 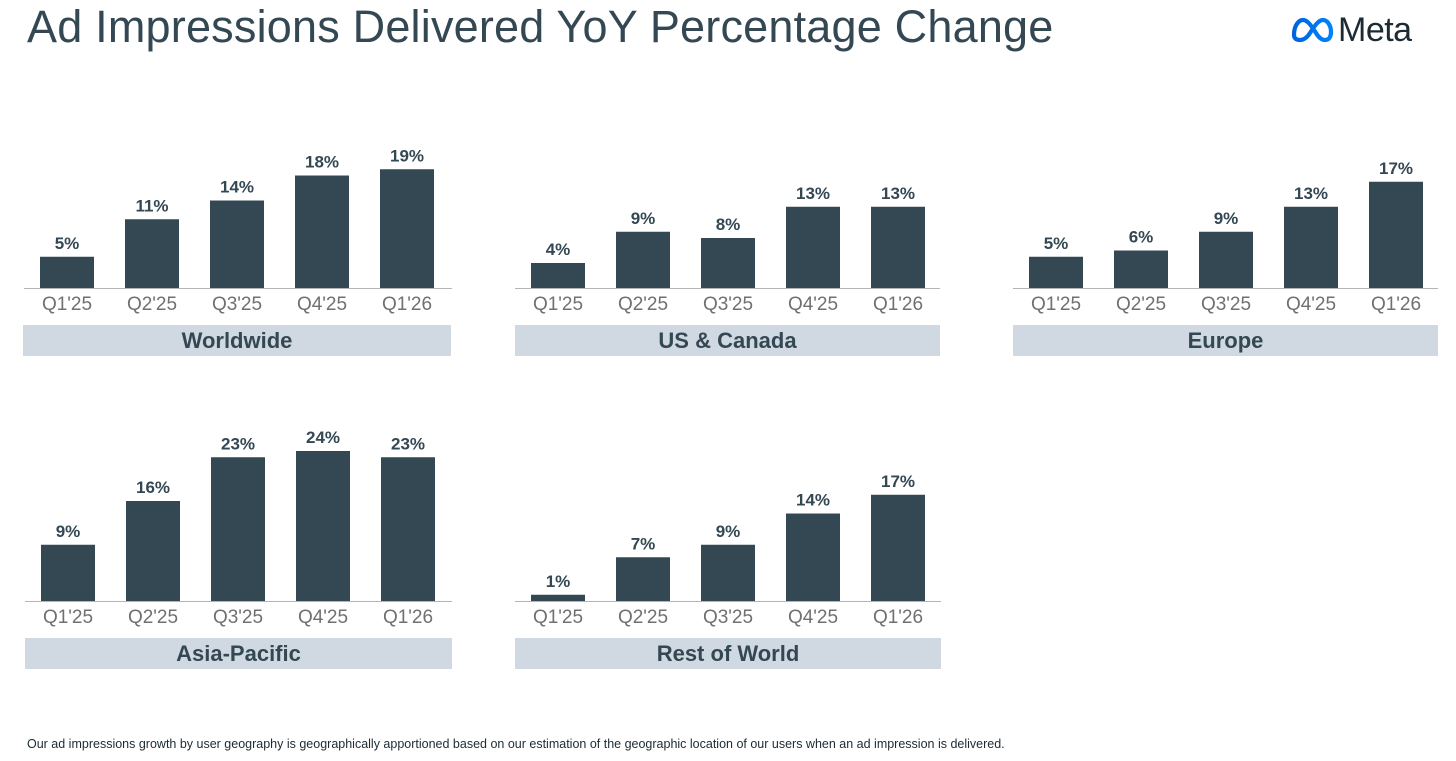 What do you see at coordinates (1312, 30) in the screenshot?
I see `meta-infinity-icon` at bounding box center [1312, 30].